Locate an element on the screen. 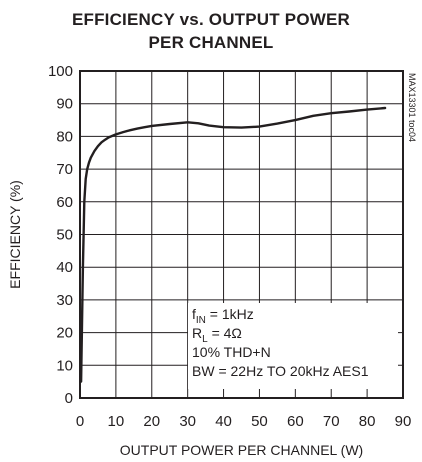  x-tick-labels: 0 10 20 30 40 50 60 70 80 90 is located at coordinates (244, 421).